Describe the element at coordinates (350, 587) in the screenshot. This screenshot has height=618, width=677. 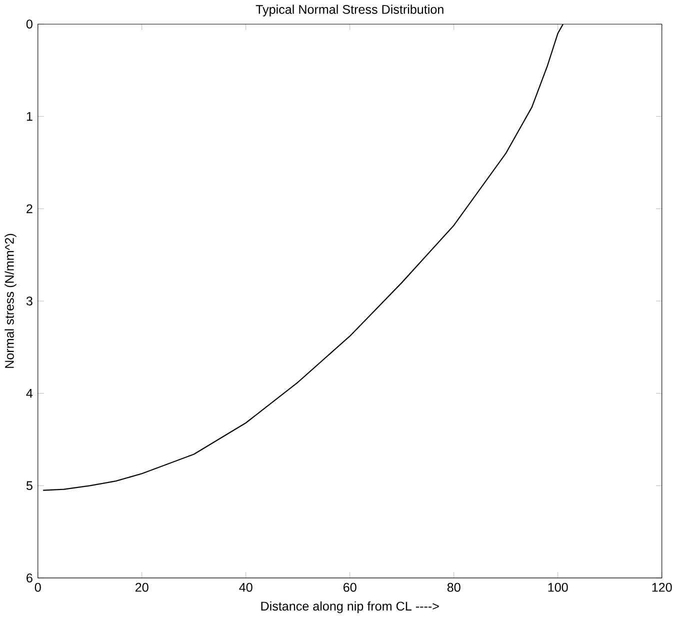
I see `x-tick-label: 60` at that location.